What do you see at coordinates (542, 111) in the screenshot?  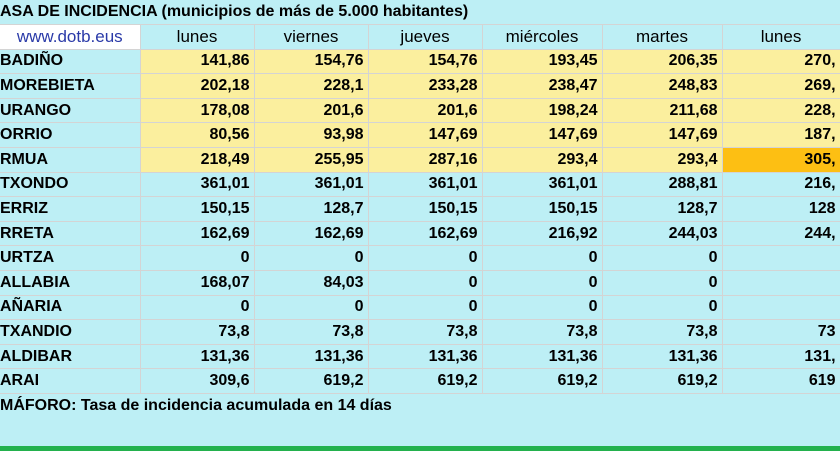 I see `value-cell: 198,24` at bounding box center [542, 111].